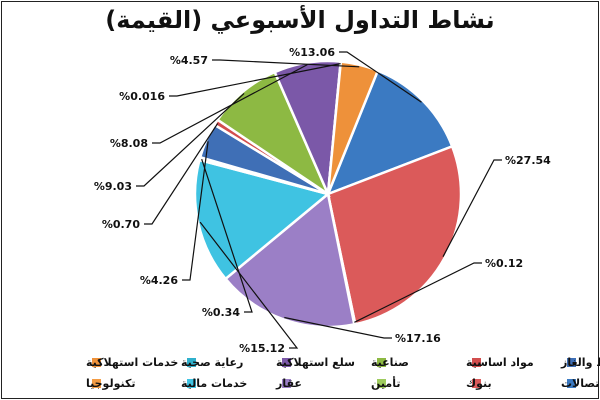 Image resolution: width=600 pixels, height=400 pixels. I want to click on leader-line-خدمات-استهلاكية, so click(286, 63).